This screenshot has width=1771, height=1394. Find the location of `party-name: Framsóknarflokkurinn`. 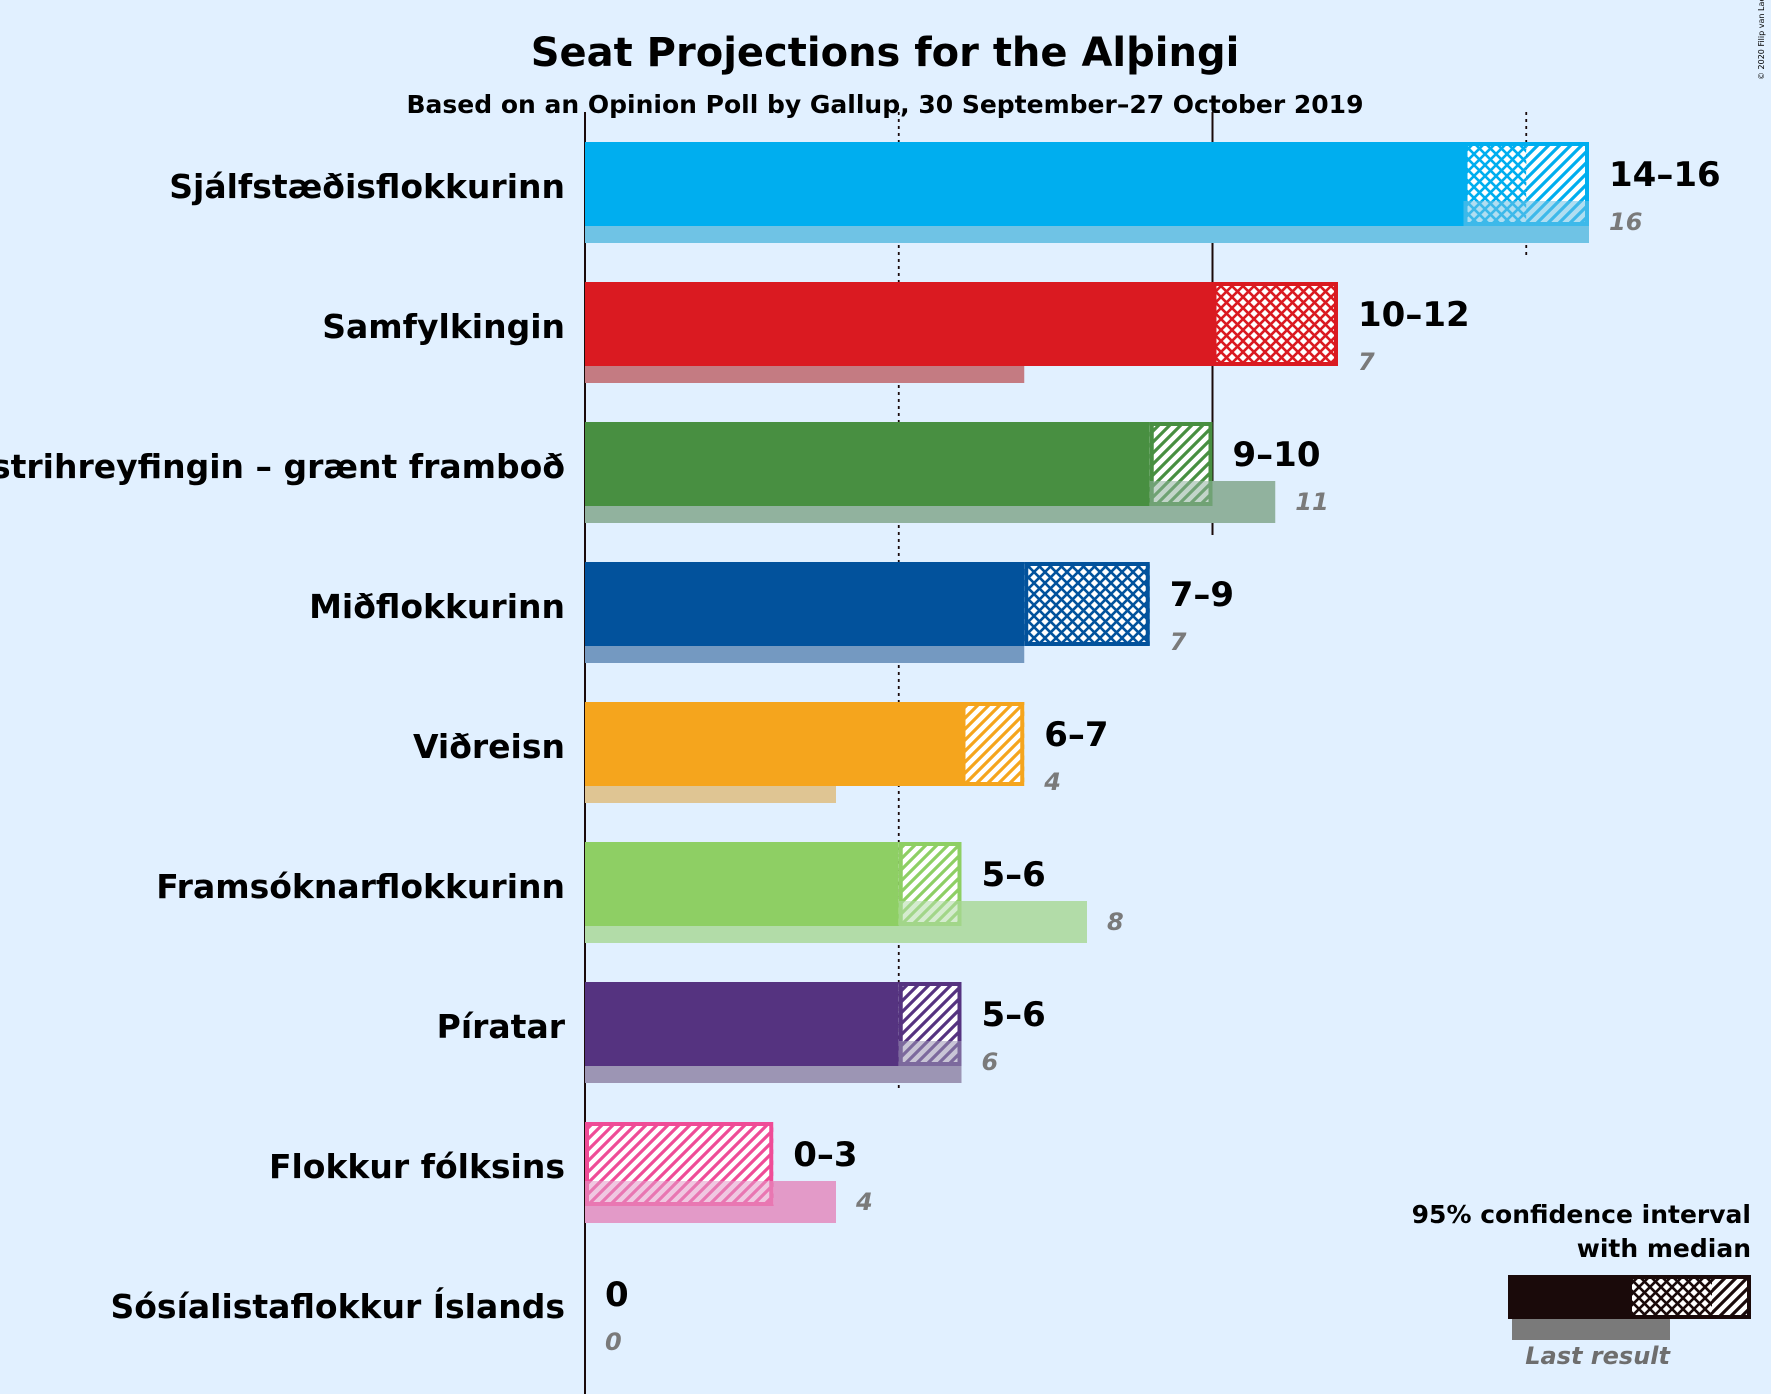

party-name: Framsóknarflokkurinn is located at coordinates (360, 886).